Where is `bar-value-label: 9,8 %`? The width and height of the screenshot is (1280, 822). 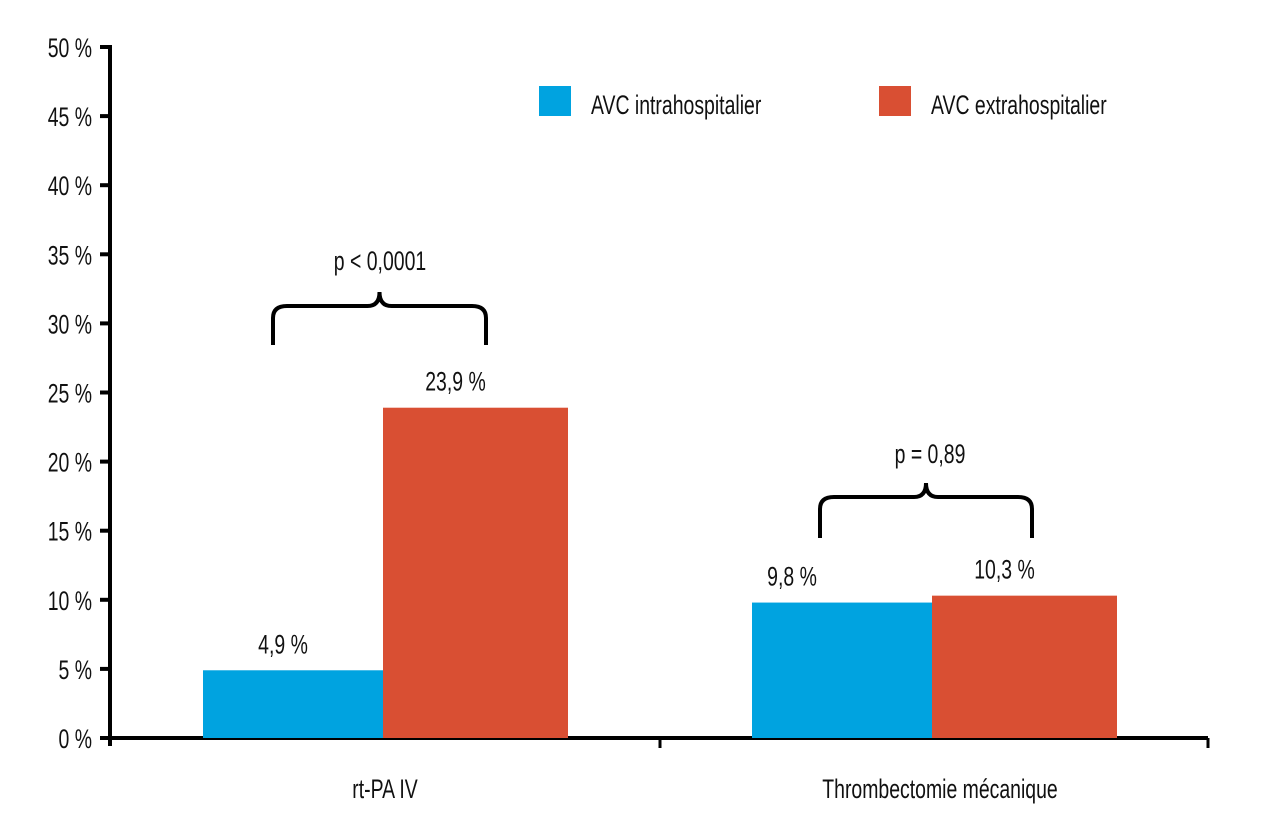 bar-value-label: 9,8 % is located at coordinates (792, 576).